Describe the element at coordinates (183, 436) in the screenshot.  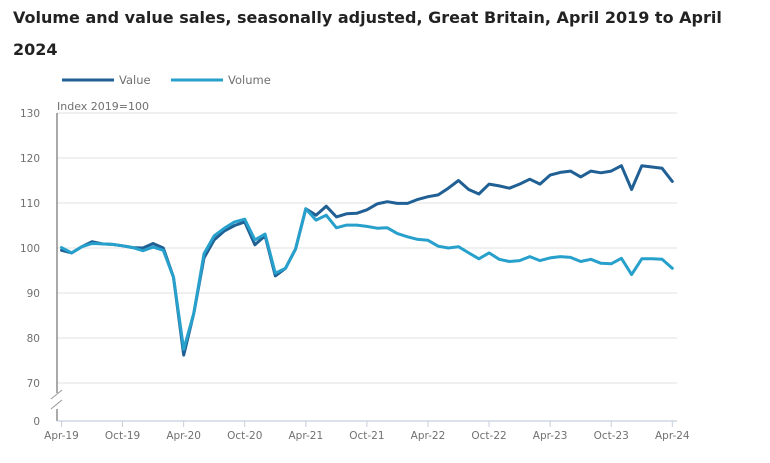
I see `x-tick-label: Apr-20` at that location.